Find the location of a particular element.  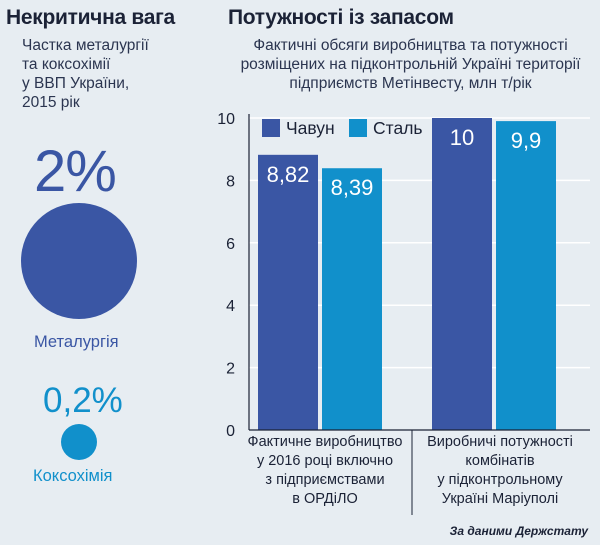

coke-share-value: 0,2% is located at coordinates (83, 400).